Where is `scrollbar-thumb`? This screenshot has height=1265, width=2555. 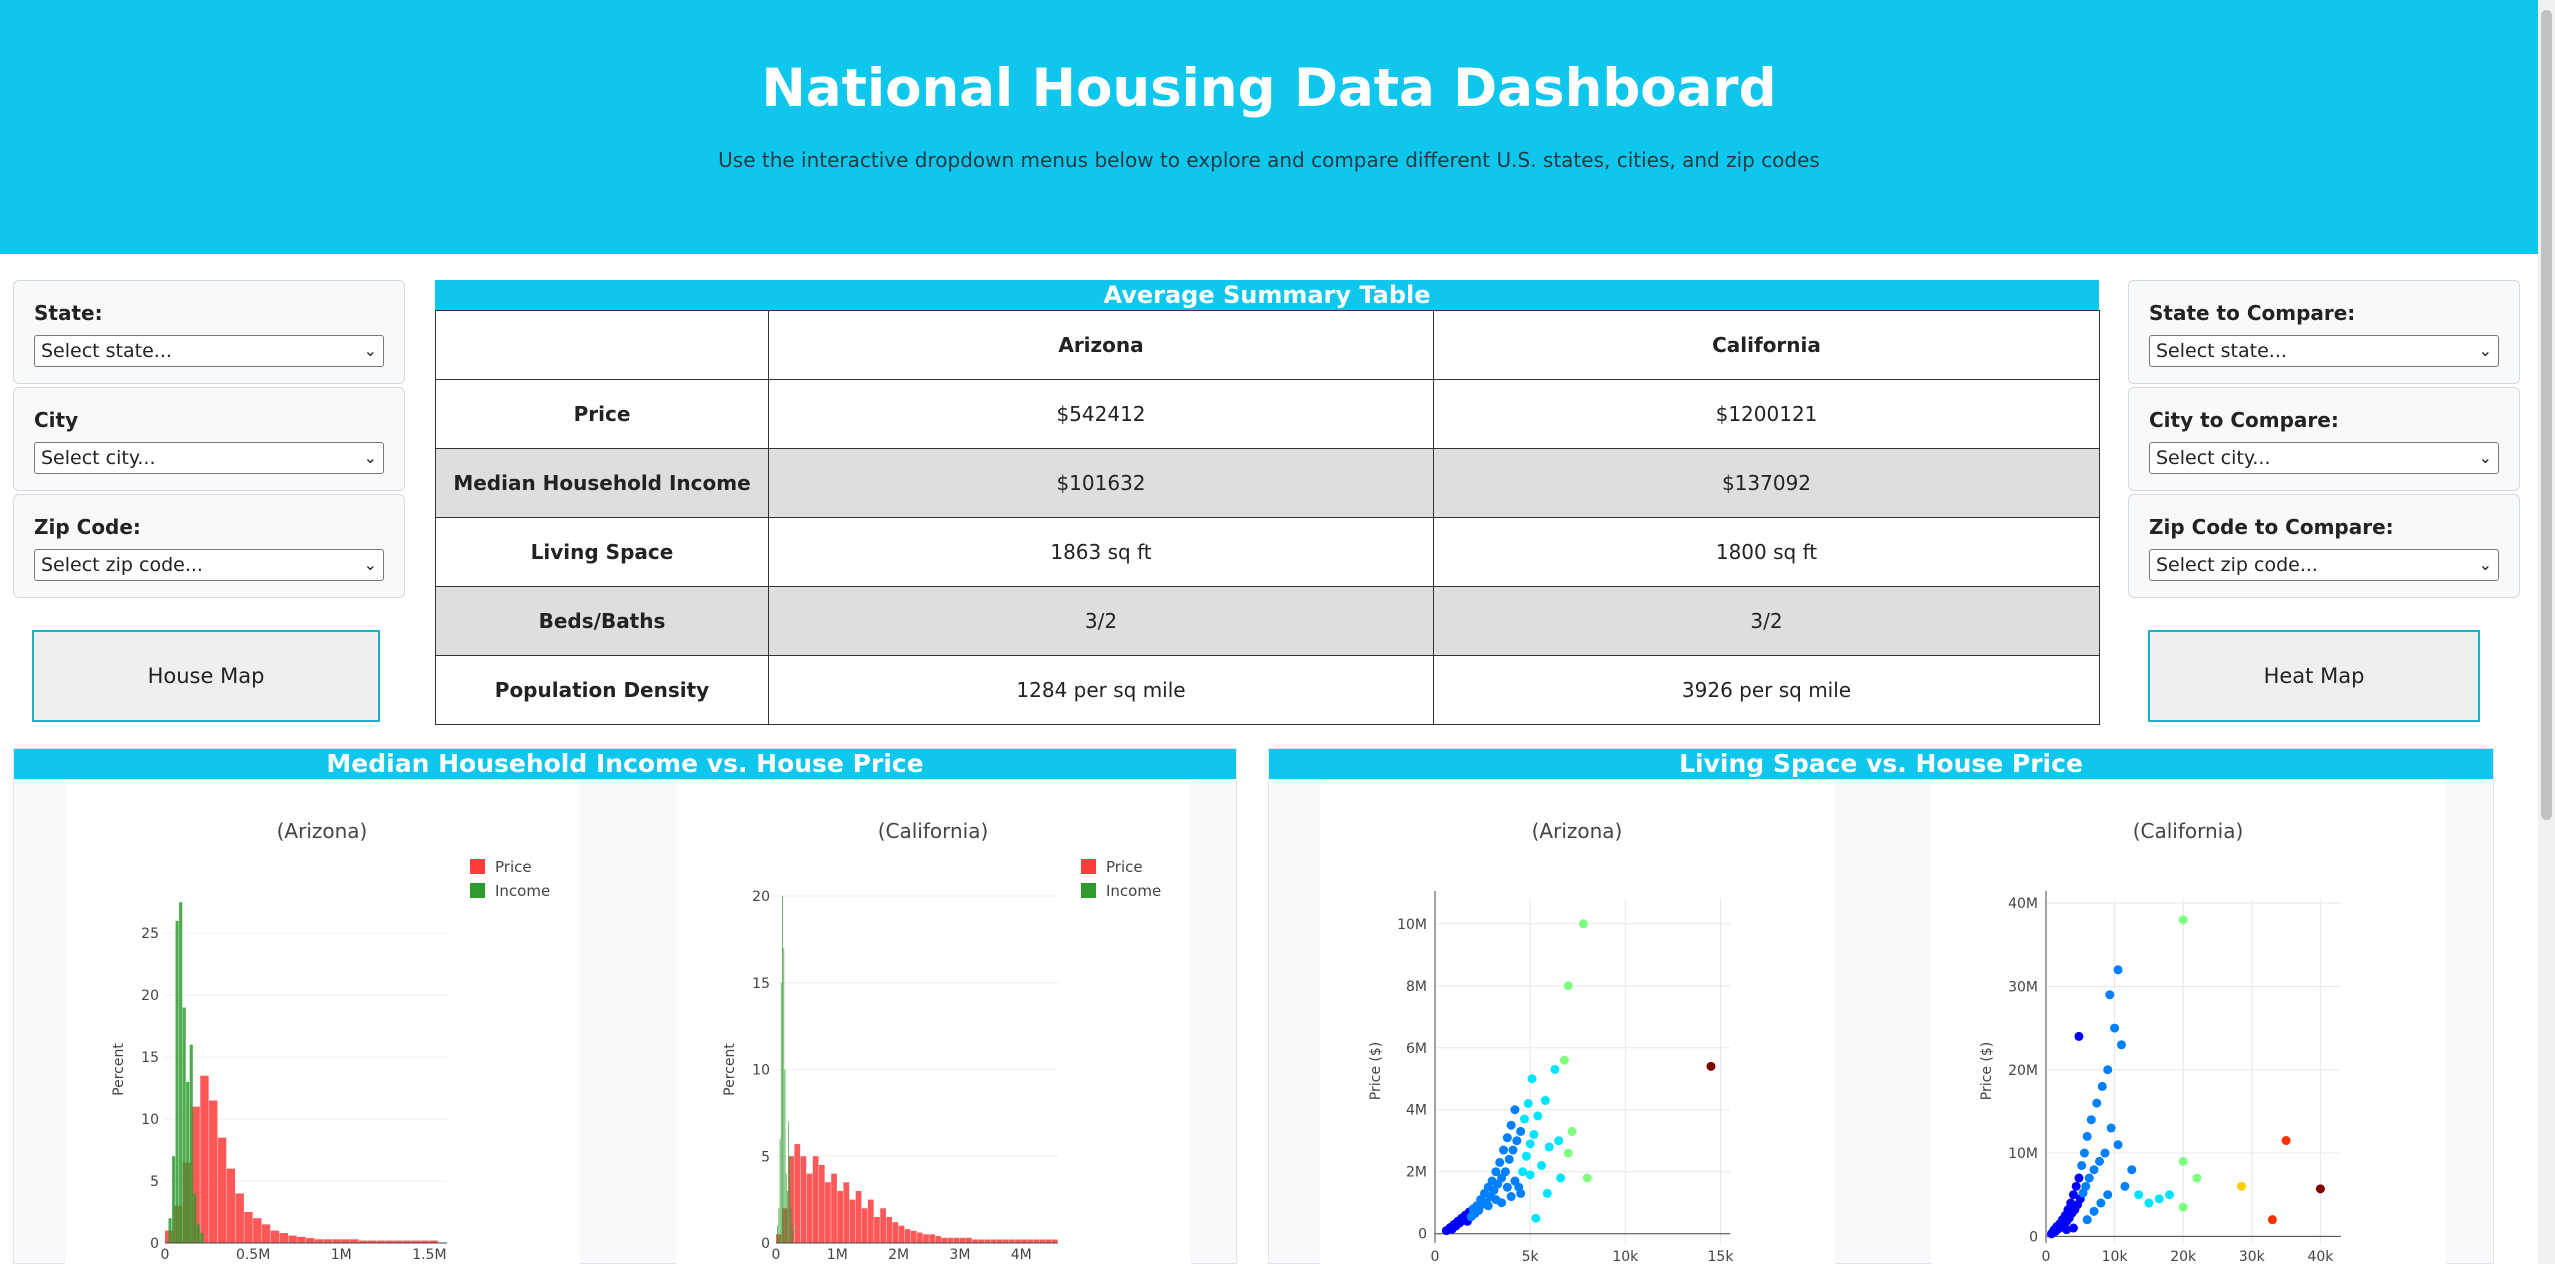 scrollbar-thumb is located at coordinates (2546, 415).